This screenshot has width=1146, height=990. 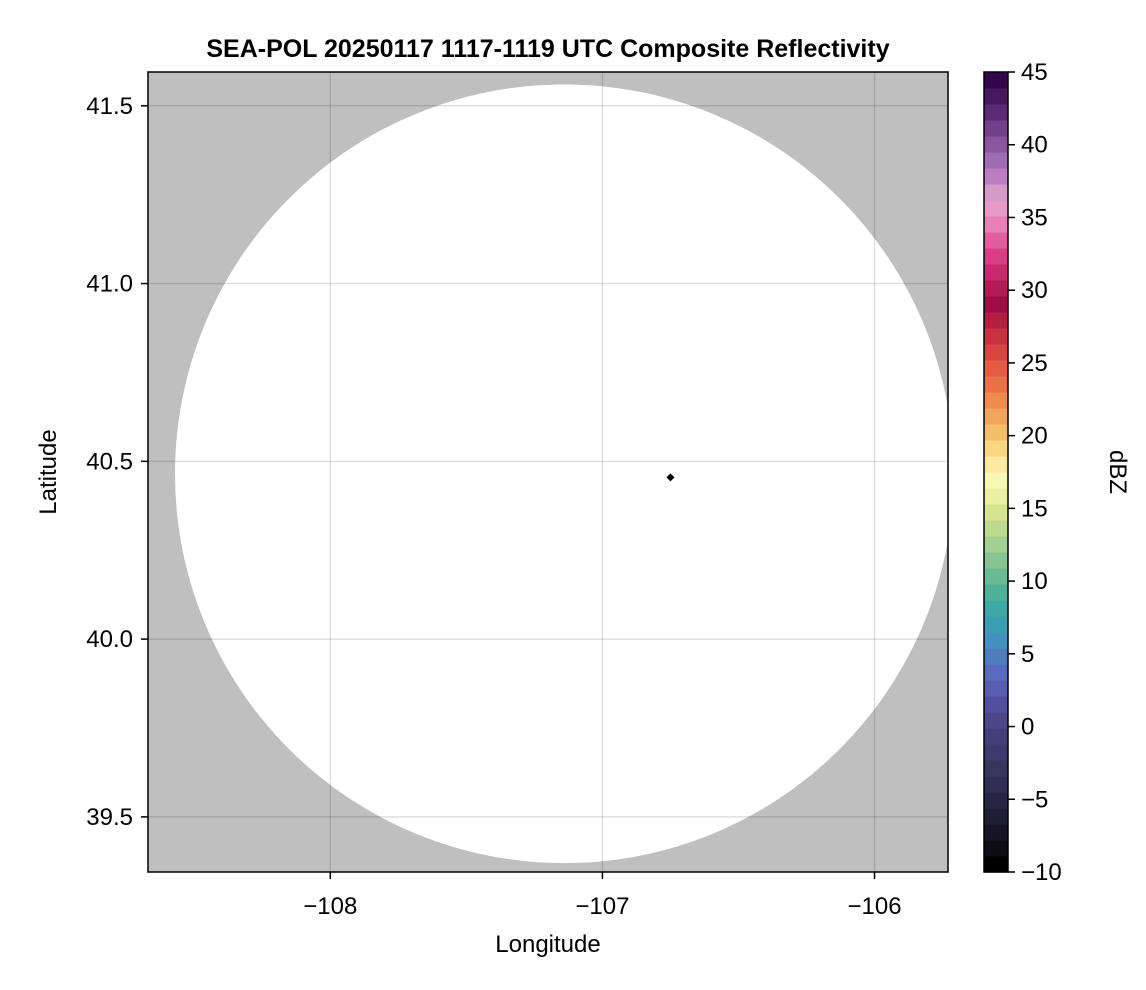 What do you see at coordinates (109, 639) in the screenshot?
I see `y-tick-label: 40.0` at bounding box center [109, 639].